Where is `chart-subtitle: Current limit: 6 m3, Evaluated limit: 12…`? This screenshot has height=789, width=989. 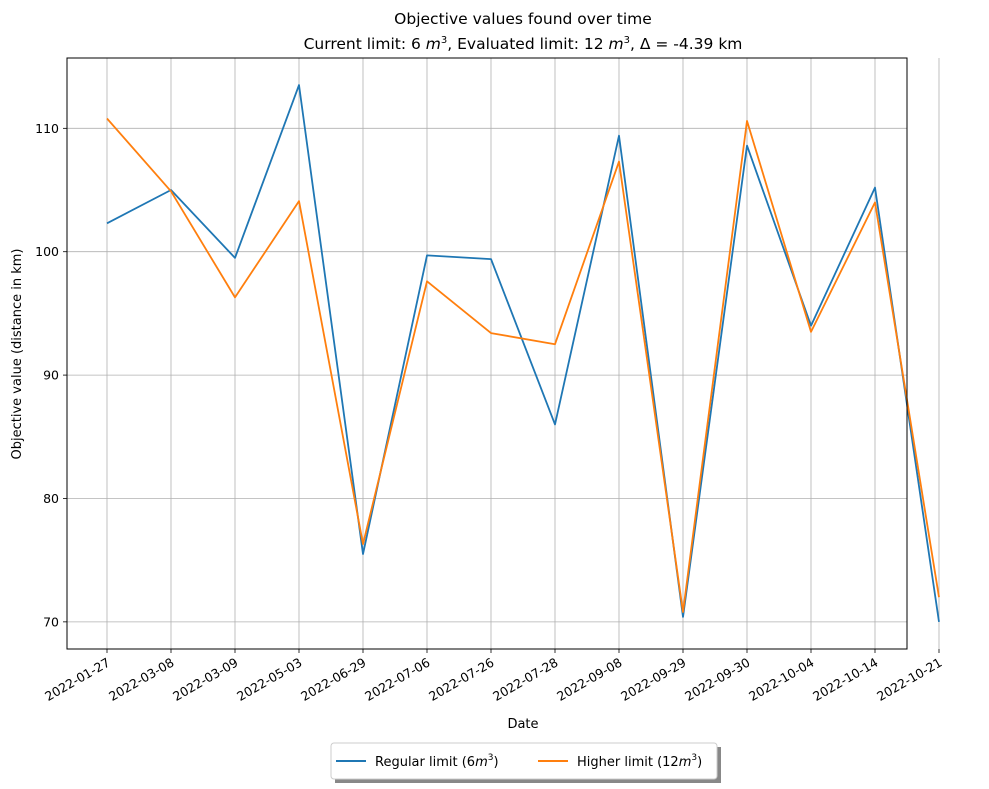 chart-subtitle: Current limit: 6 m3, Evaluated limit: 12… is located at coordinates (523, 44).